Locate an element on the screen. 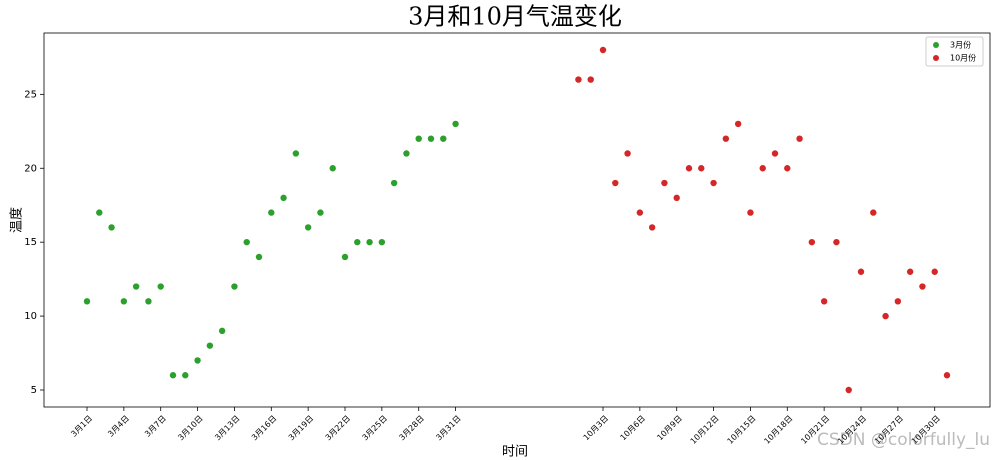  legend-label: 10月份 is located at coordinates (963, 58).